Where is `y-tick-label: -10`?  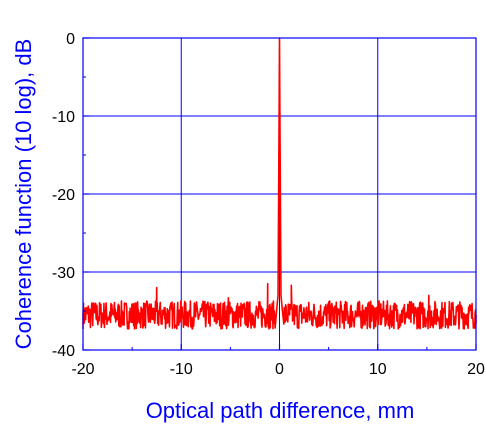 y-tick-label: -10 is located at coordinates (63, 117).